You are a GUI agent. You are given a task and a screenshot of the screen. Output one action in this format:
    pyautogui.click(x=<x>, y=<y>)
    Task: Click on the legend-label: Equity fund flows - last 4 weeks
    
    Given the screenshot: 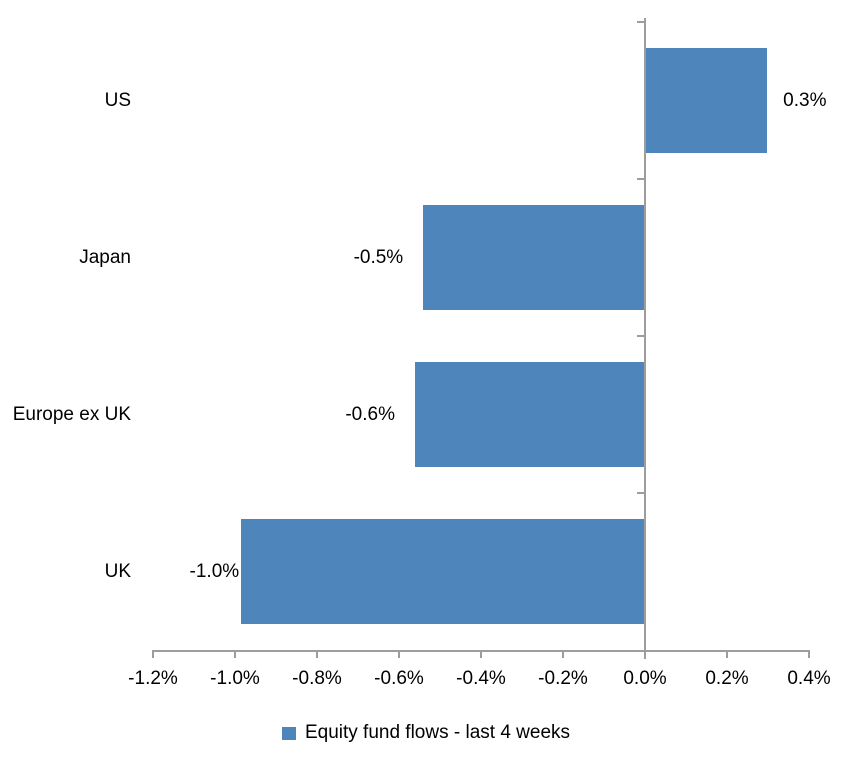 What is the action you would take?
    pyautogui.click(x=437, y=732)
    